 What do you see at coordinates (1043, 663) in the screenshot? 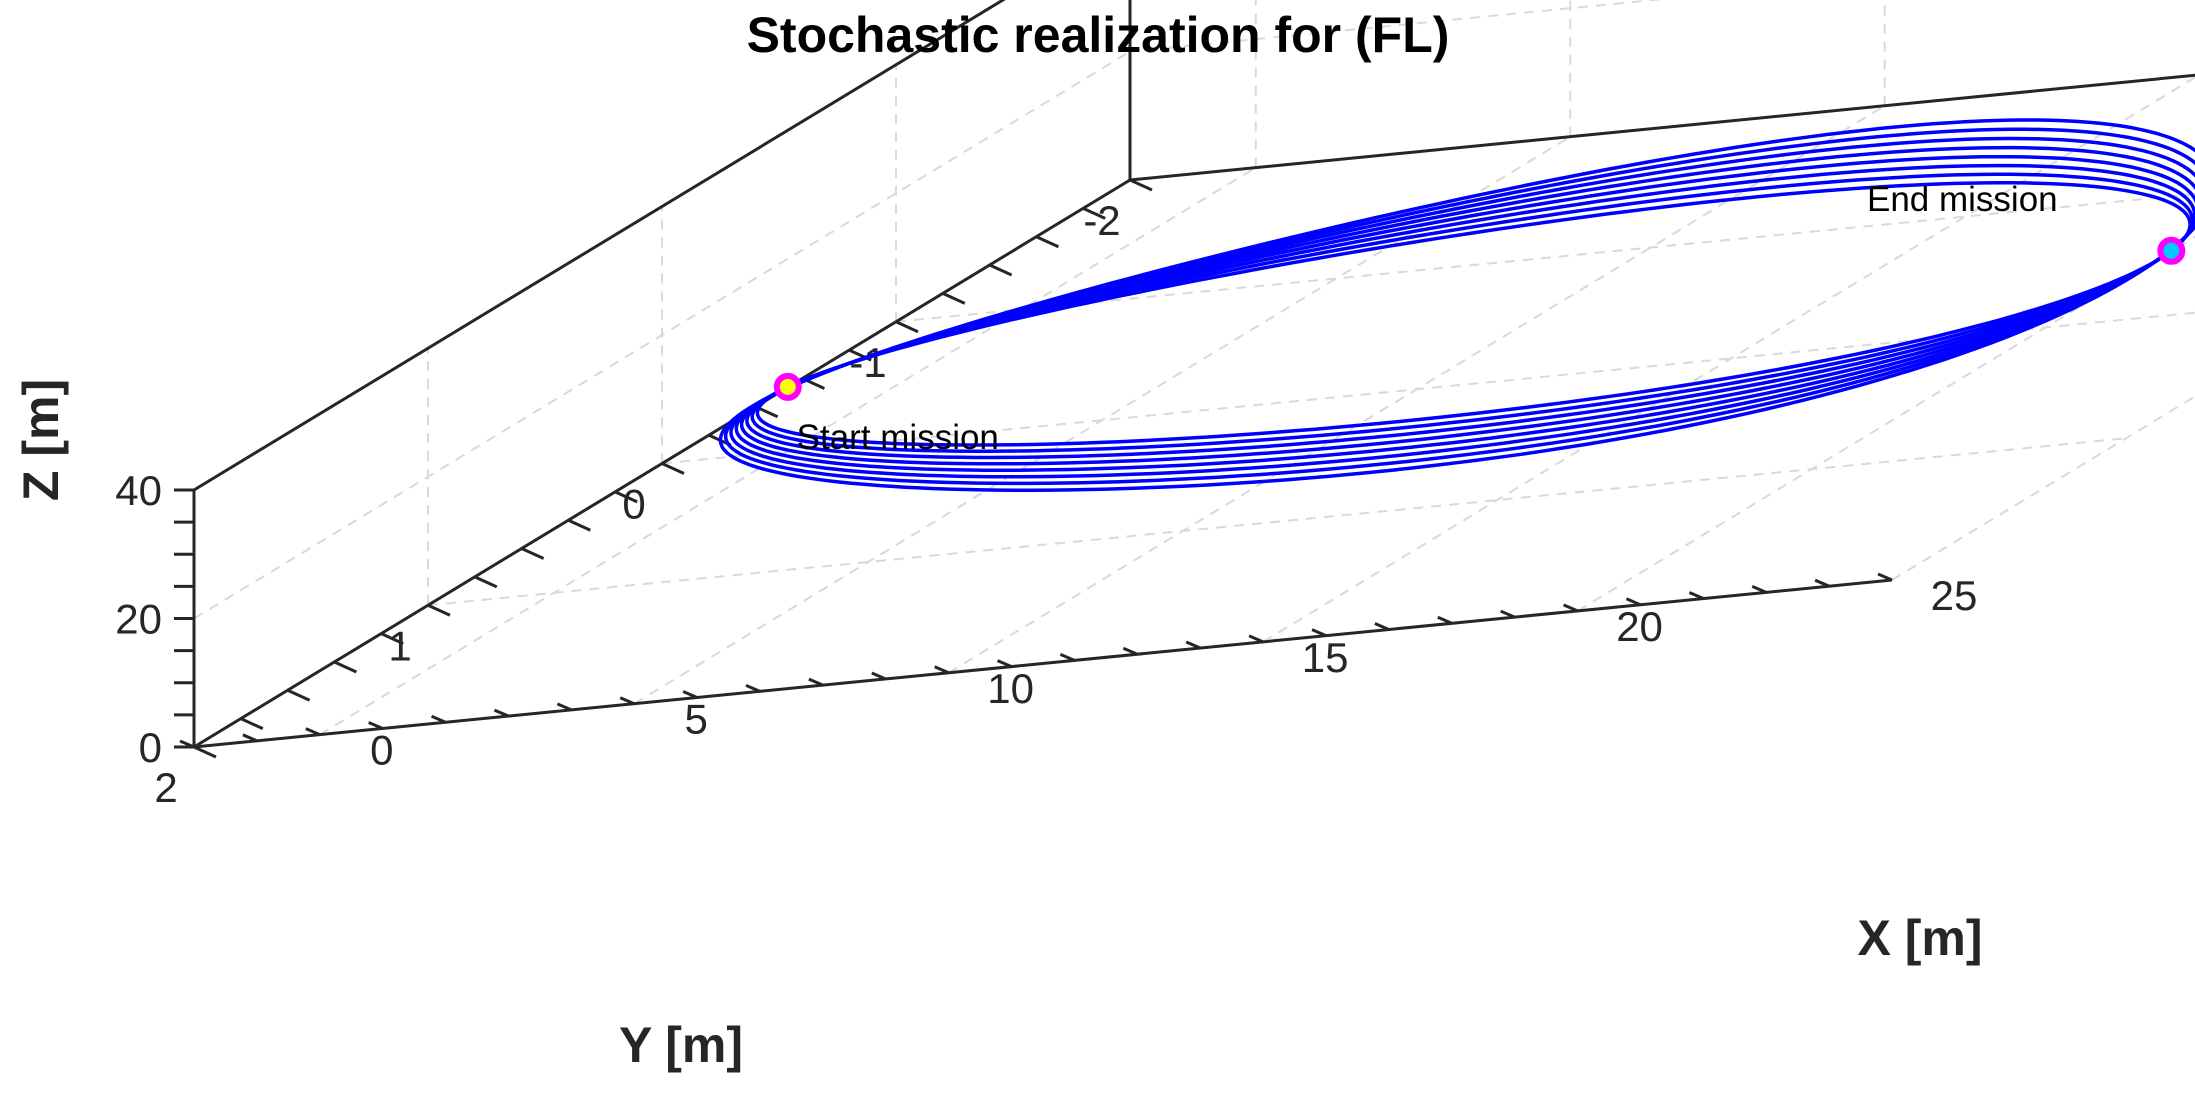
I see `axis-edge-x-front` at bounding box center [1043, 663].